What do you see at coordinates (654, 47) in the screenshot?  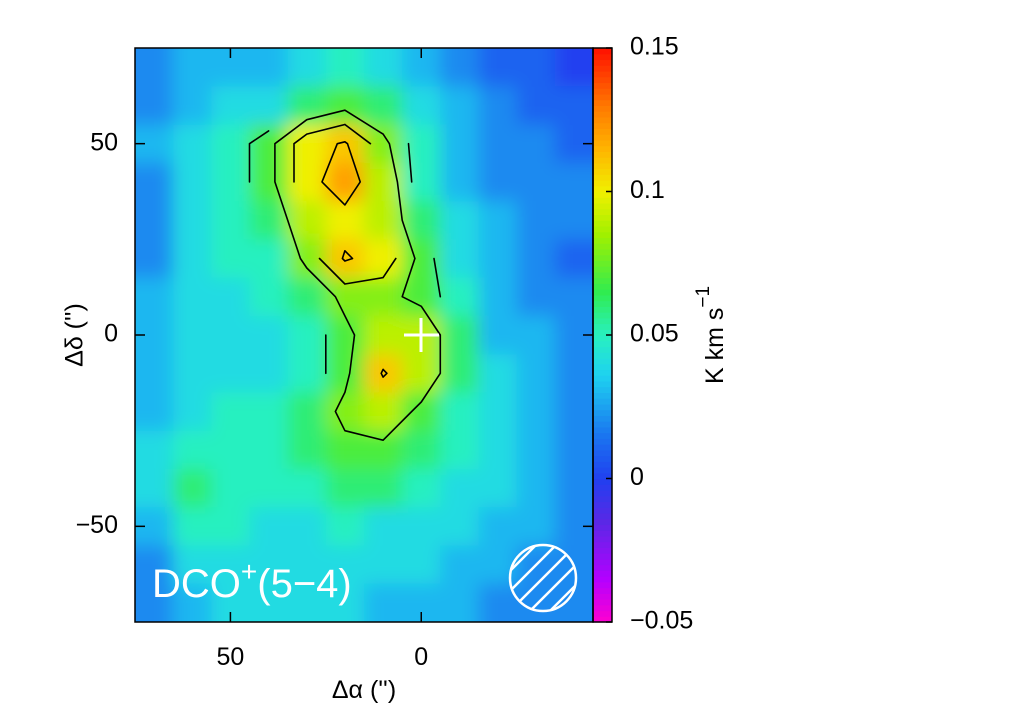 I see `colorbar-tick-label: 0.15` at bounding box center [654, 47].